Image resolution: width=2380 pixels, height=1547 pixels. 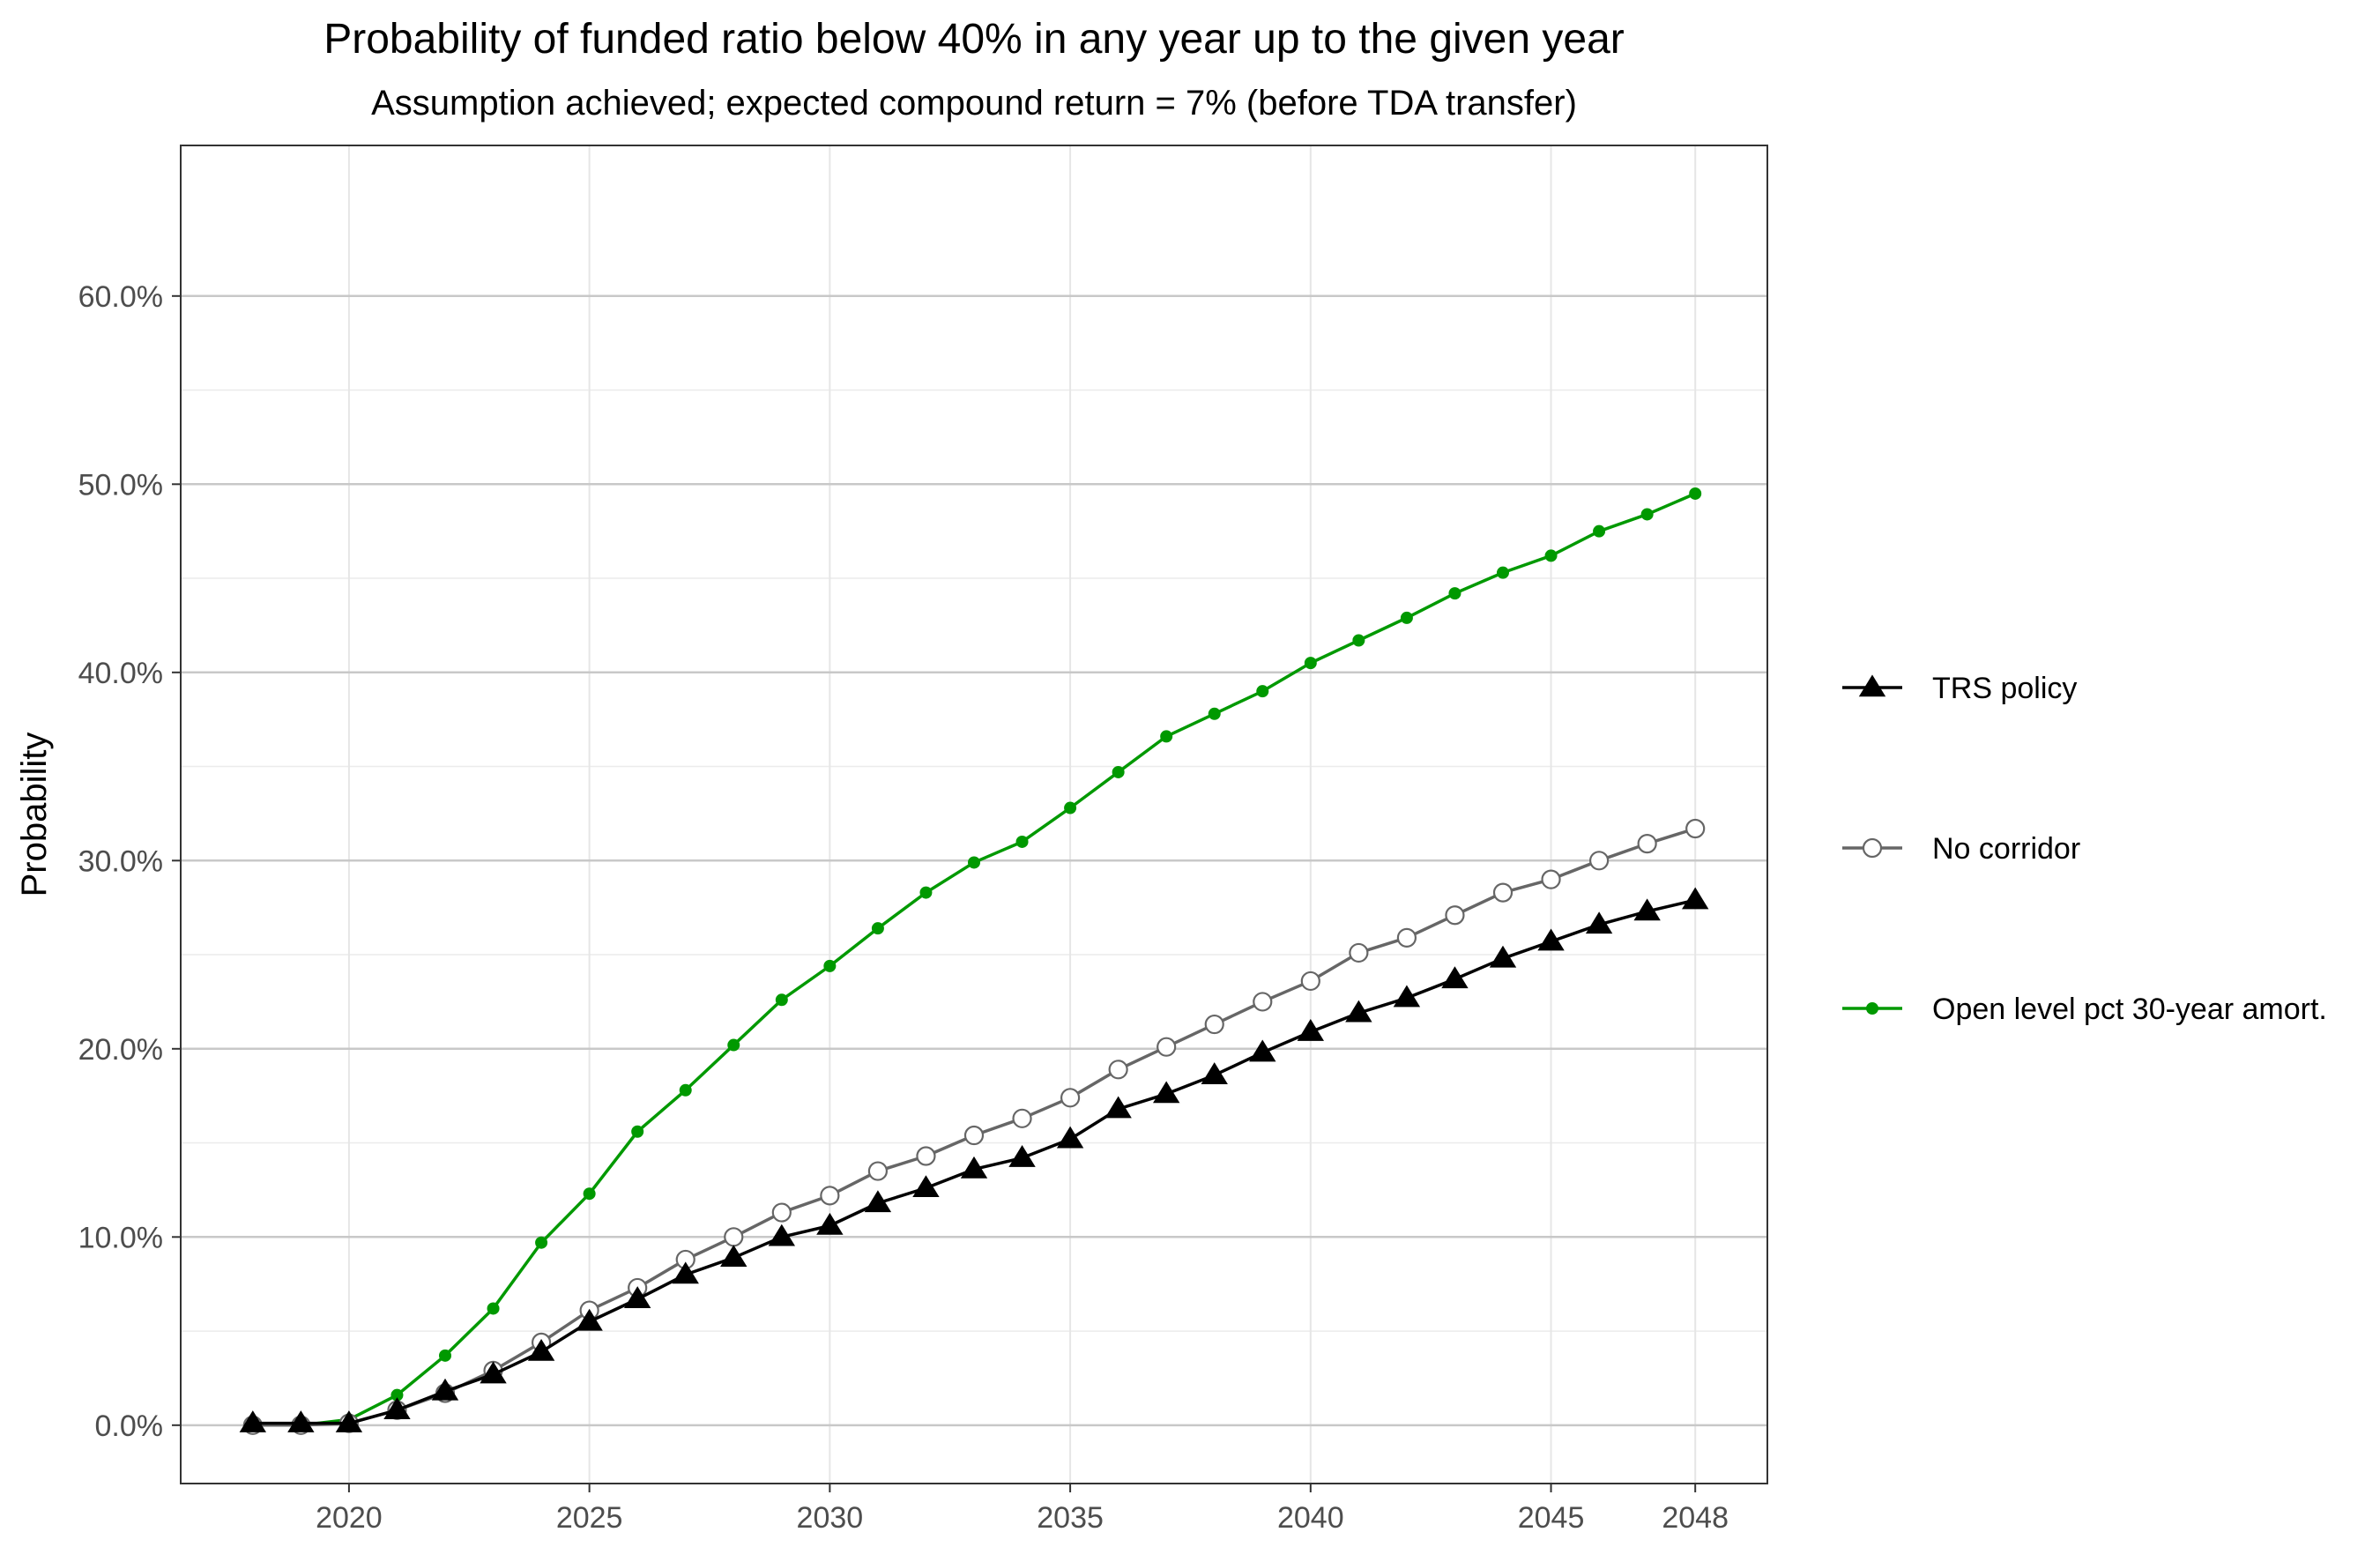 What do you see at coordinates (2129, 1009) in the screenshot?
I see `legend-label: Open level pct 30-year amort.` at bounding box center [2129, 1009].